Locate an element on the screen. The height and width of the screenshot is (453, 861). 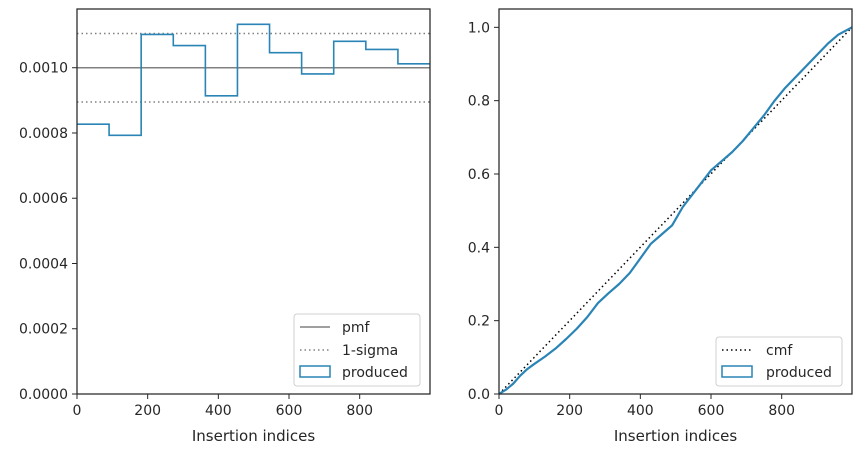
left-x-axis-label: Insertion indices is located at coordinates (253, 436).